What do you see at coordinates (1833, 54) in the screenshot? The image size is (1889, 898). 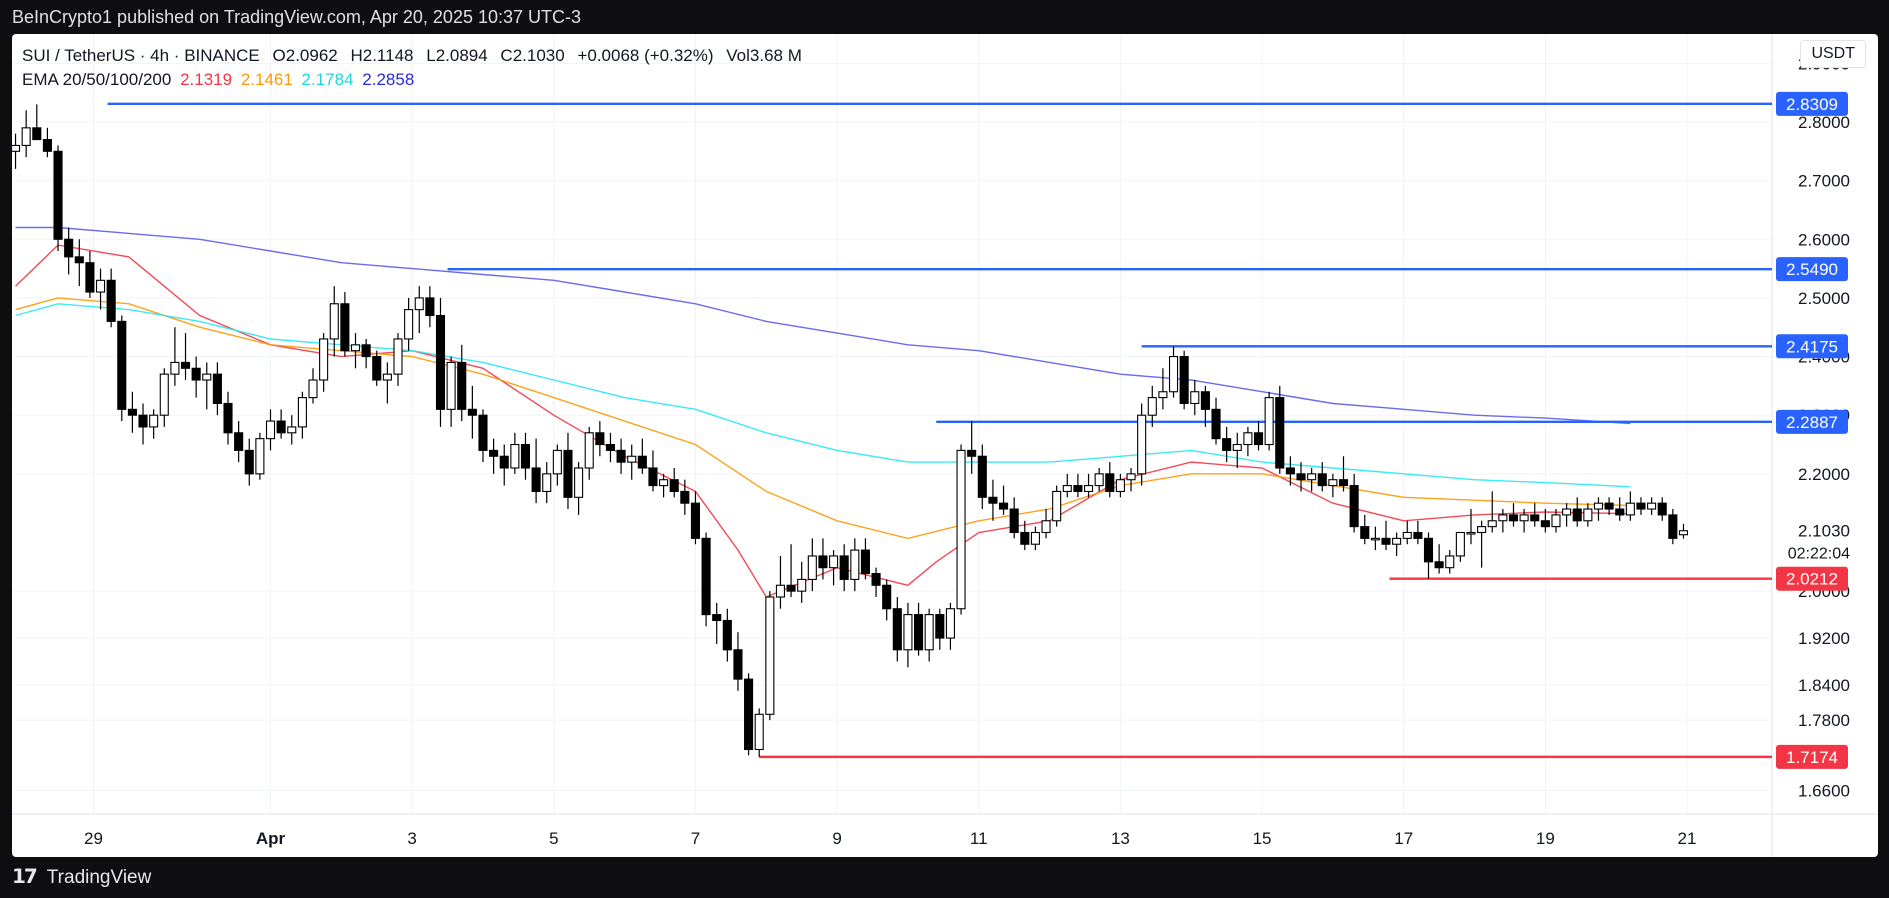 I see `currency-button: USDT` at bounding box center [1833, 54].